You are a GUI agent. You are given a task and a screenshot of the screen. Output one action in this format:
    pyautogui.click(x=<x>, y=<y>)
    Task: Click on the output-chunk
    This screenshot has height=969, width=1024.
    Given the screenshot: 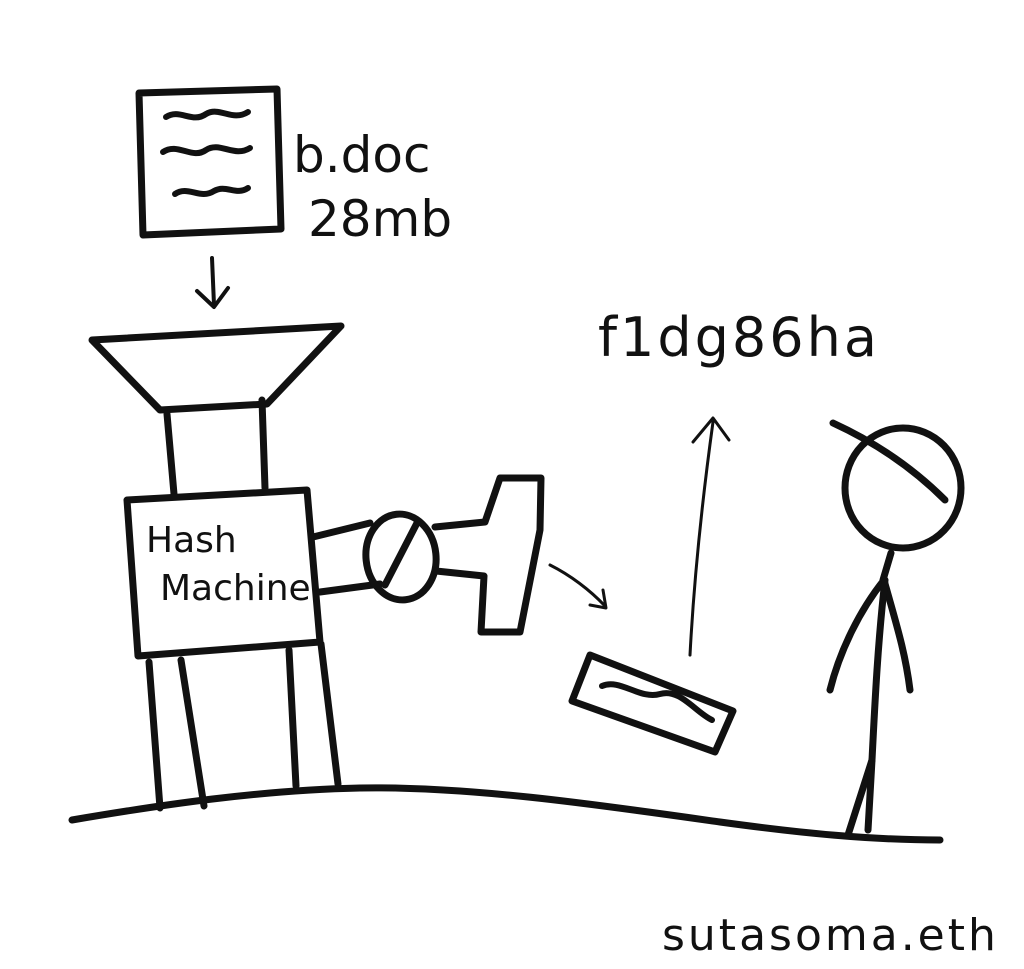 What is the action you would take?
    pyautogui.click(x=652, y=703)
    